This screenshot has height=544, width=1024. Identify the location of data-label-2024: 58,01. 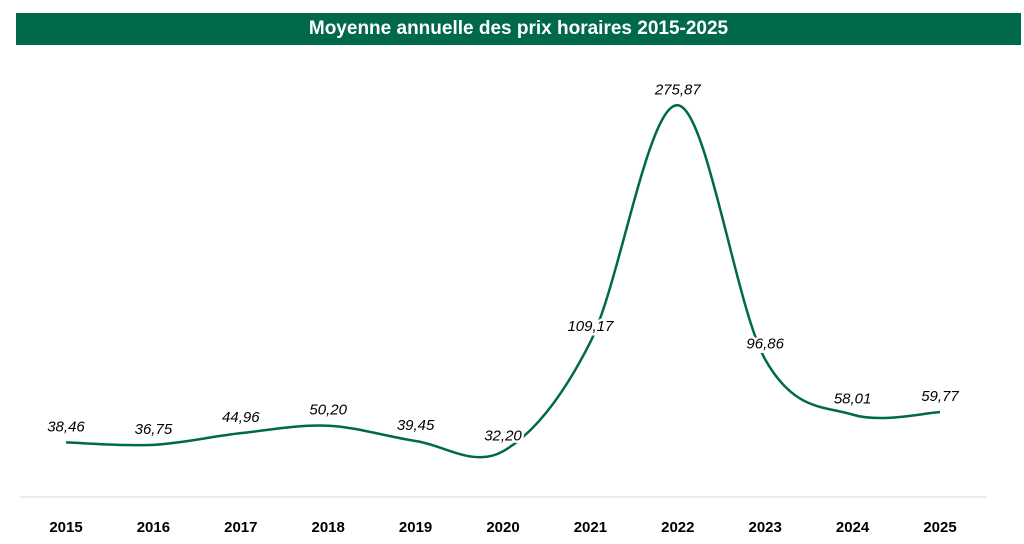
(853, 399).